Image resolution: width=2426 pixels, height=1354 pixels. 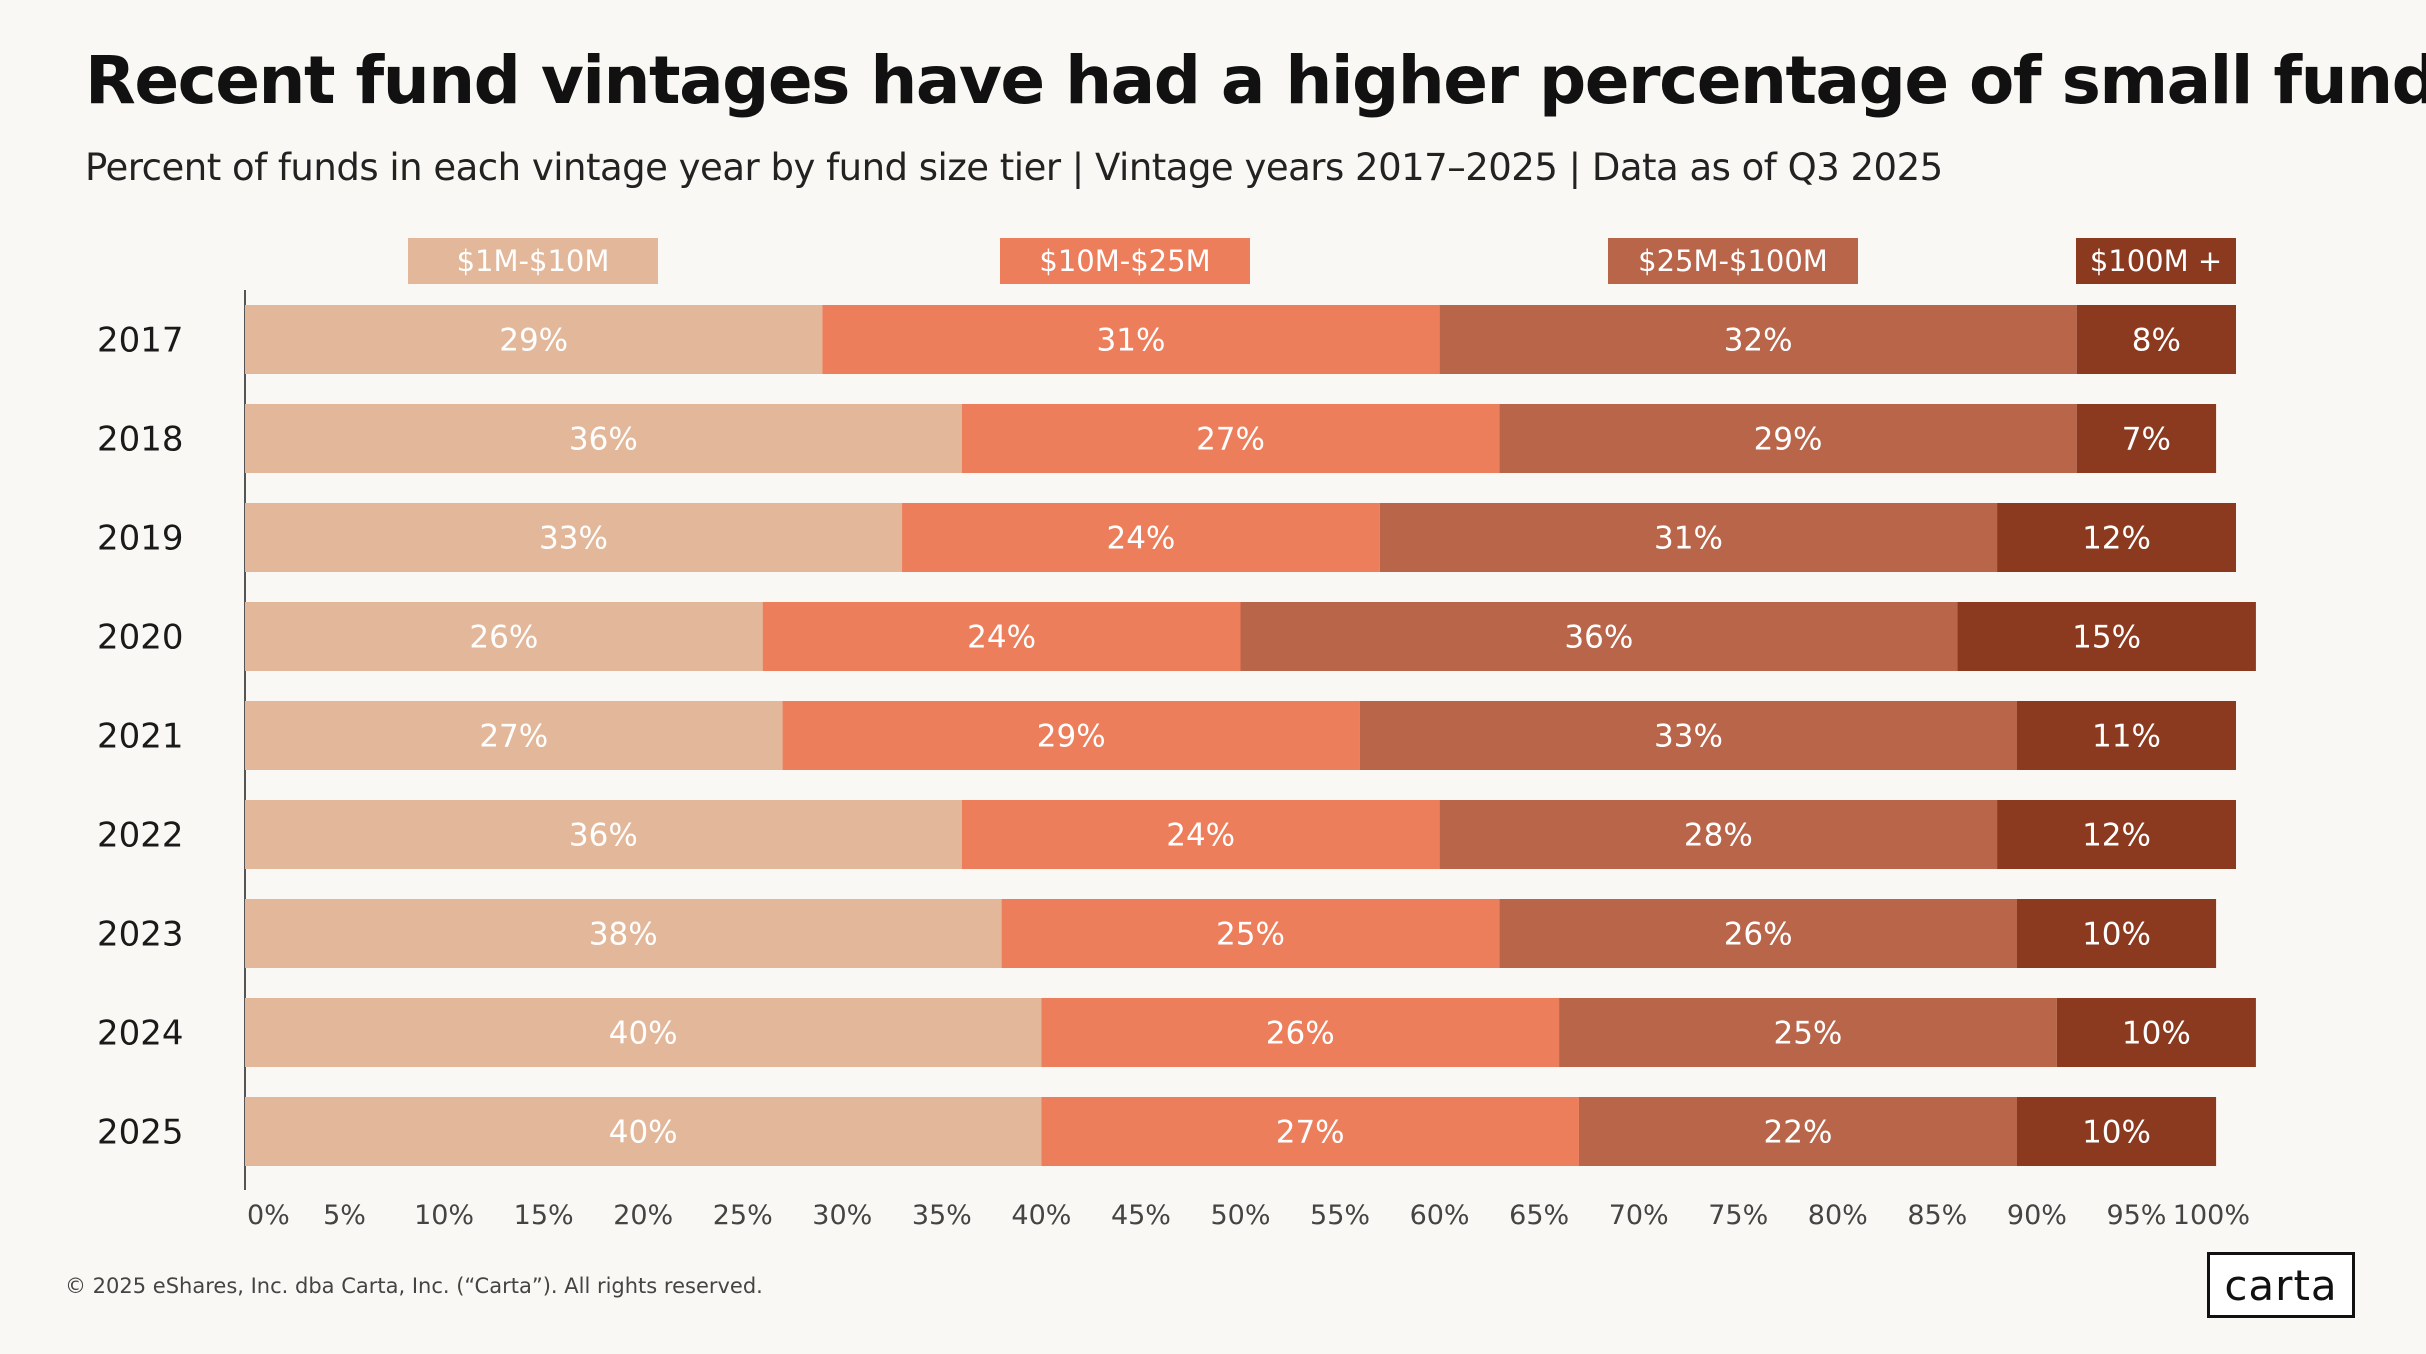 What do you see at coordinates (444, 1215) in the screenshot?
I see `x-tick-label: 10%` at bounding box center [444, 1215].